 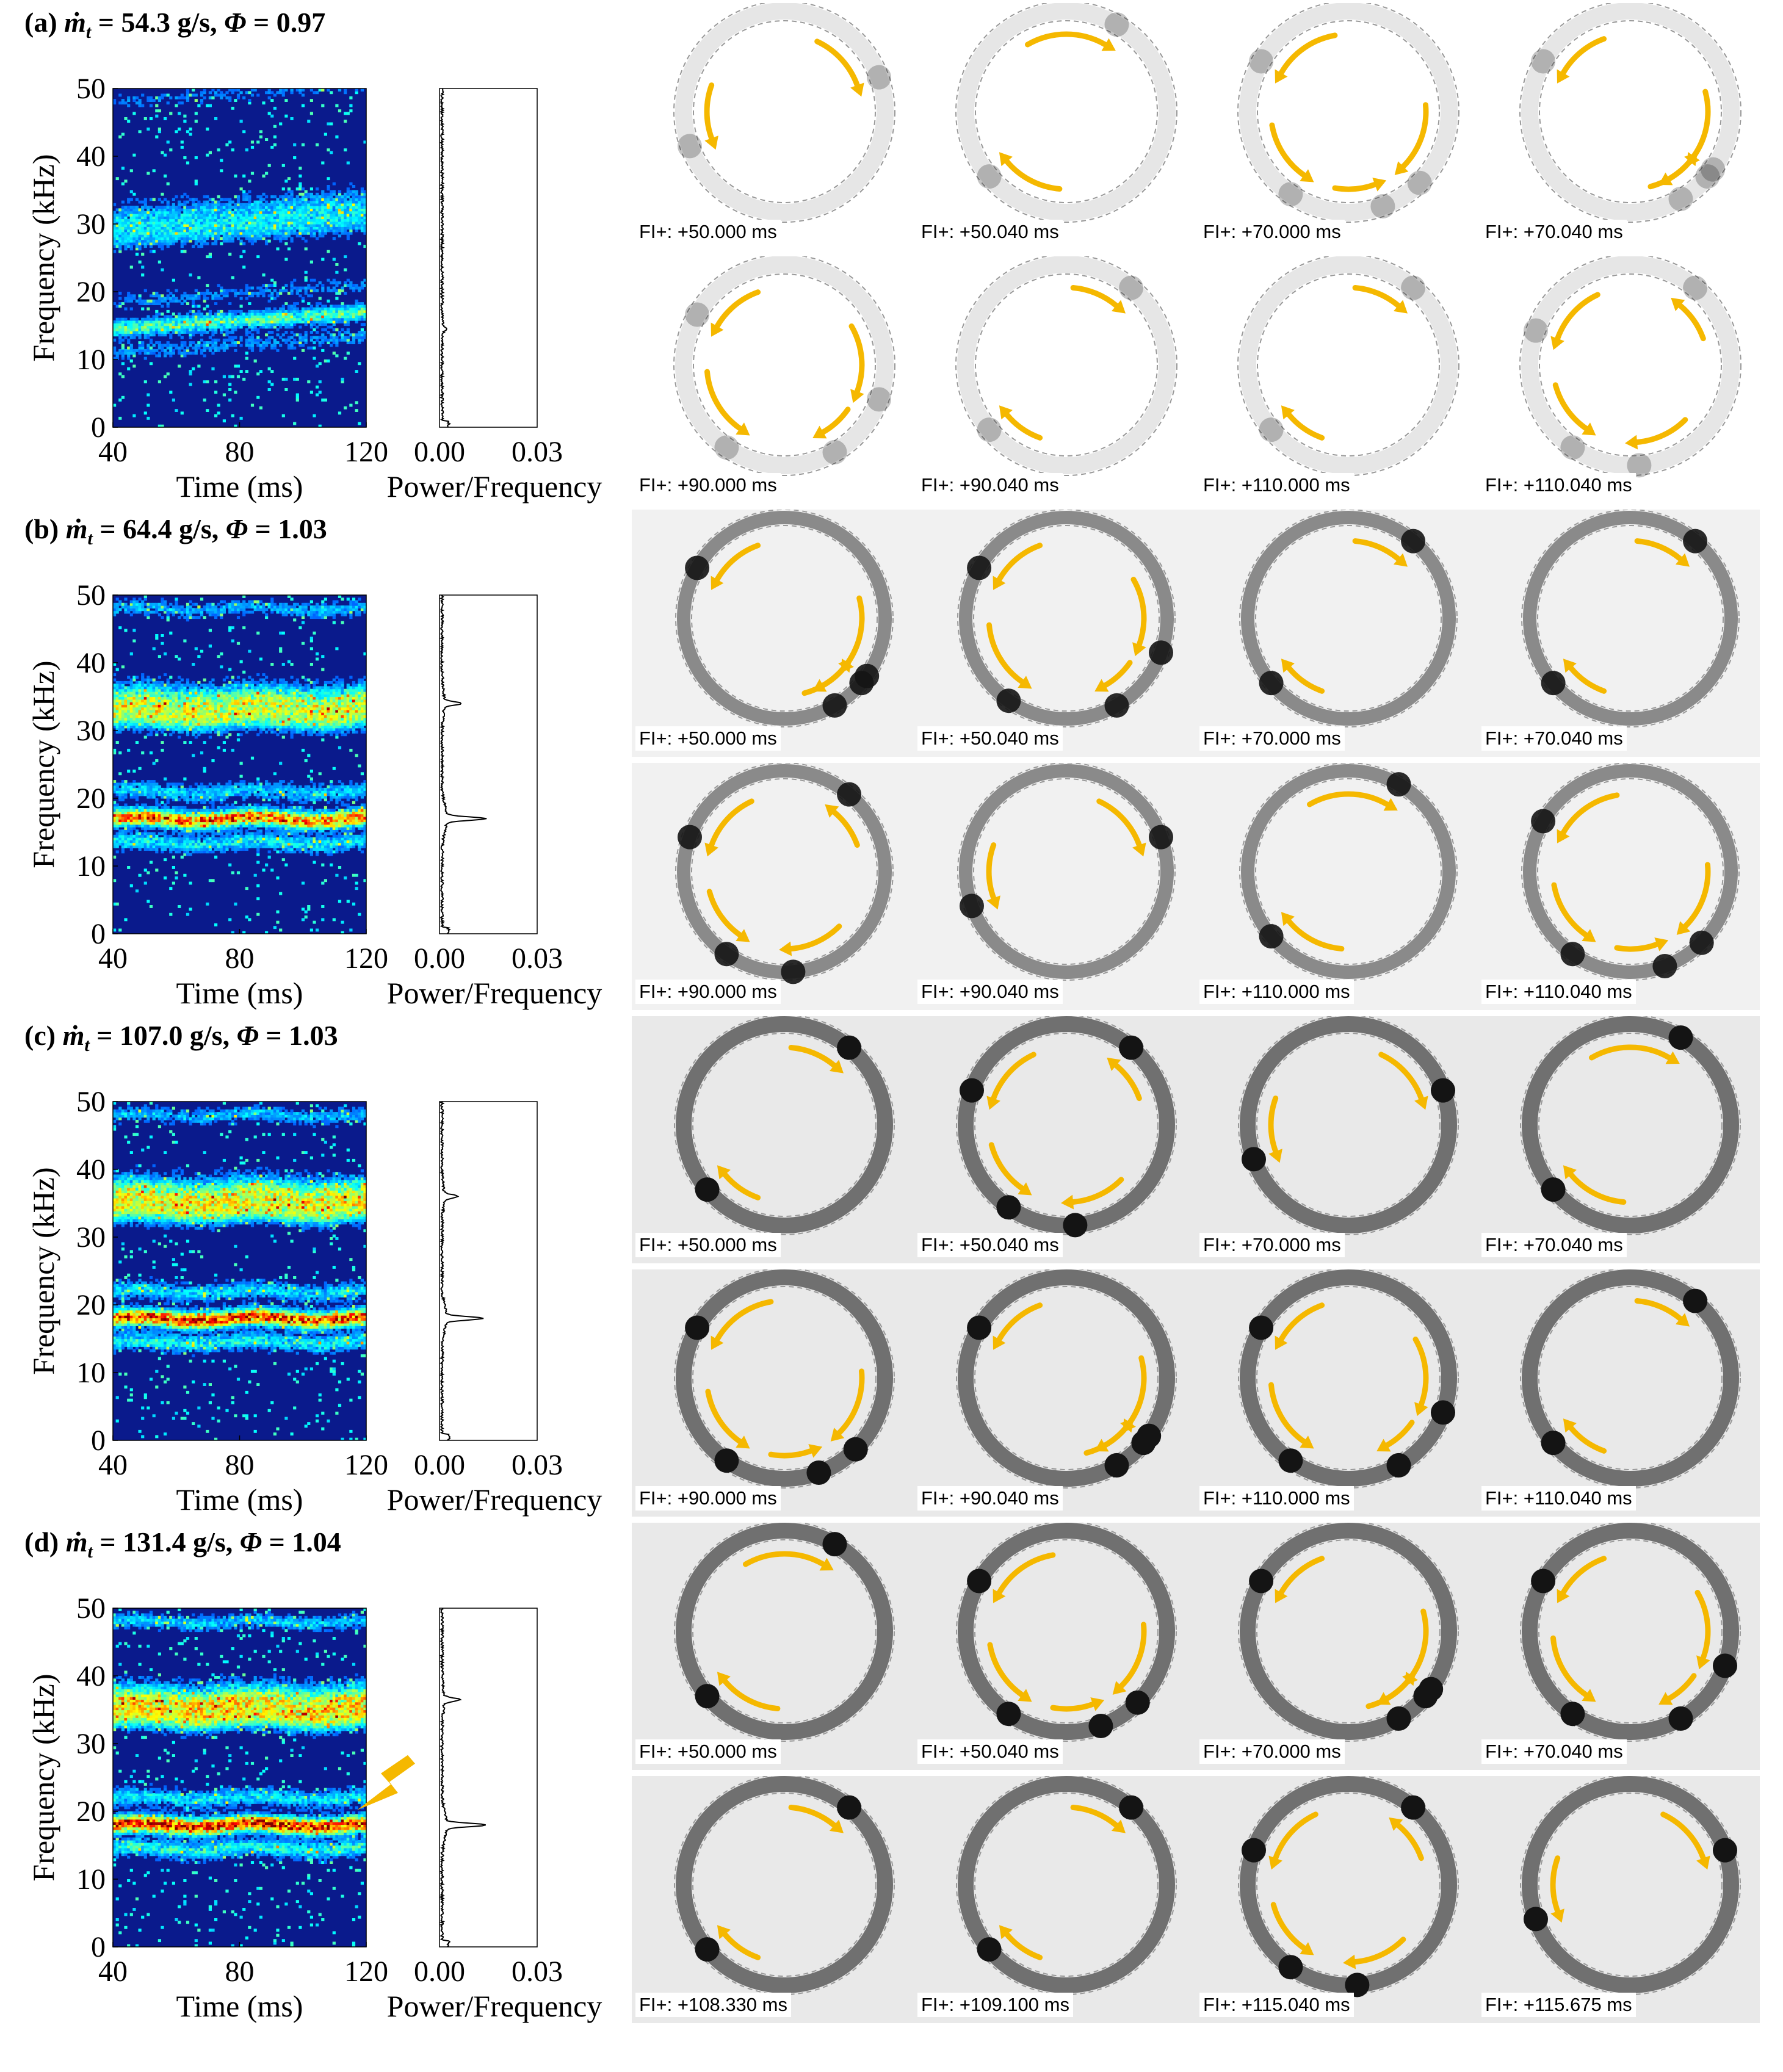 I want to click on annulus, so click(x=1066, y=112).